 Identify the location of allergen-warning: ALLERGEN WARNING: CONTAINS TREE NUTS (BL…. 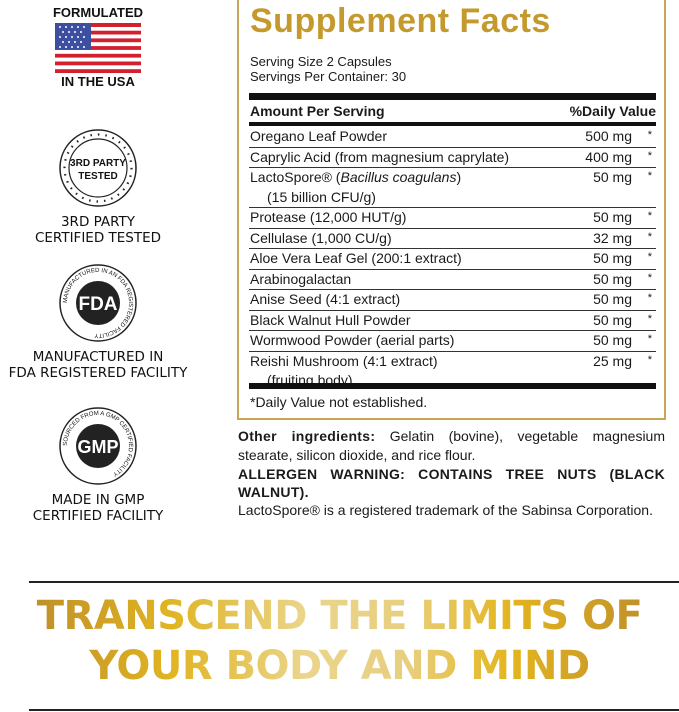
(451, 483).